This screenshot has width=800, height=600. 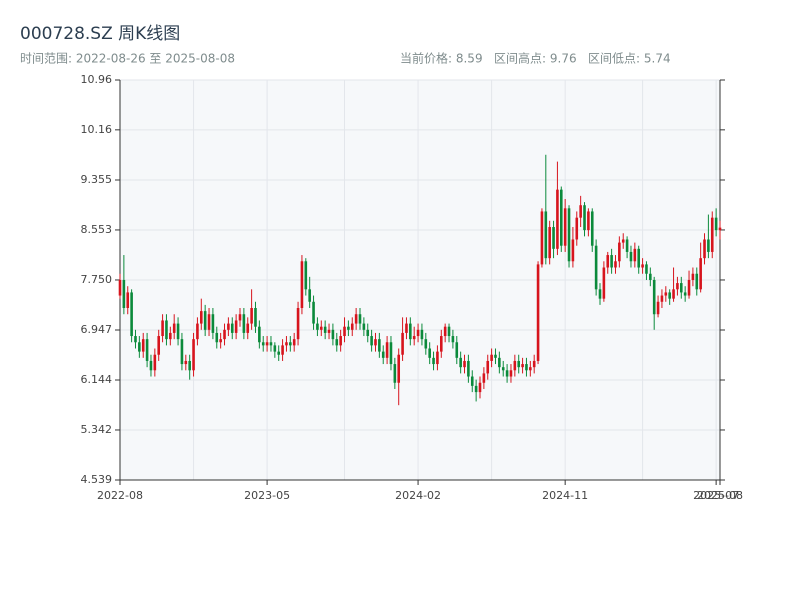 I want to click on y-tick-label: 10.96, so click(x=97, y=79).